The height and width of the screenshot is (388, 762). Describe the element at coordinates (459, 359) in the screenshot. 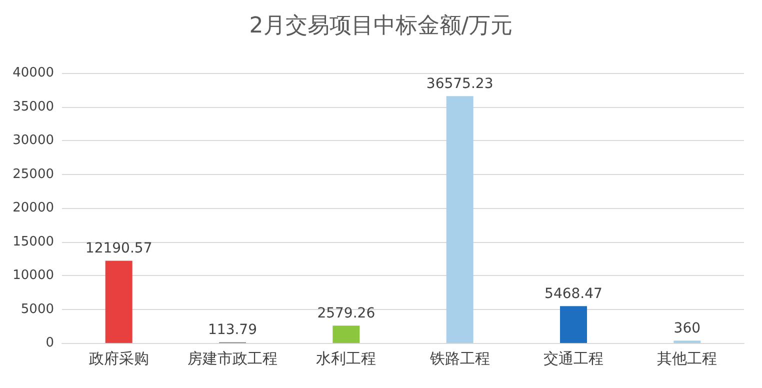

I see `x-tick-label: 铁路工程` at that location.